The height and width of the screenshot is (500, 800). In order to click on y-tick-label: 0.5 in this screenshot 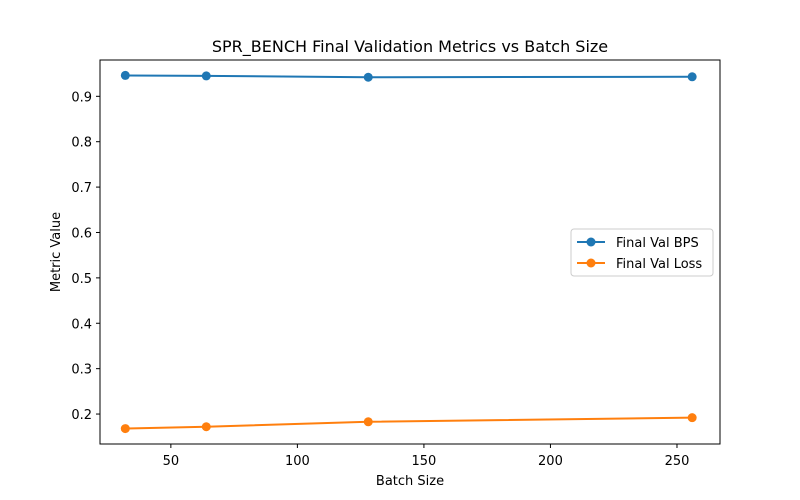, I will do `click(81, 279)`.